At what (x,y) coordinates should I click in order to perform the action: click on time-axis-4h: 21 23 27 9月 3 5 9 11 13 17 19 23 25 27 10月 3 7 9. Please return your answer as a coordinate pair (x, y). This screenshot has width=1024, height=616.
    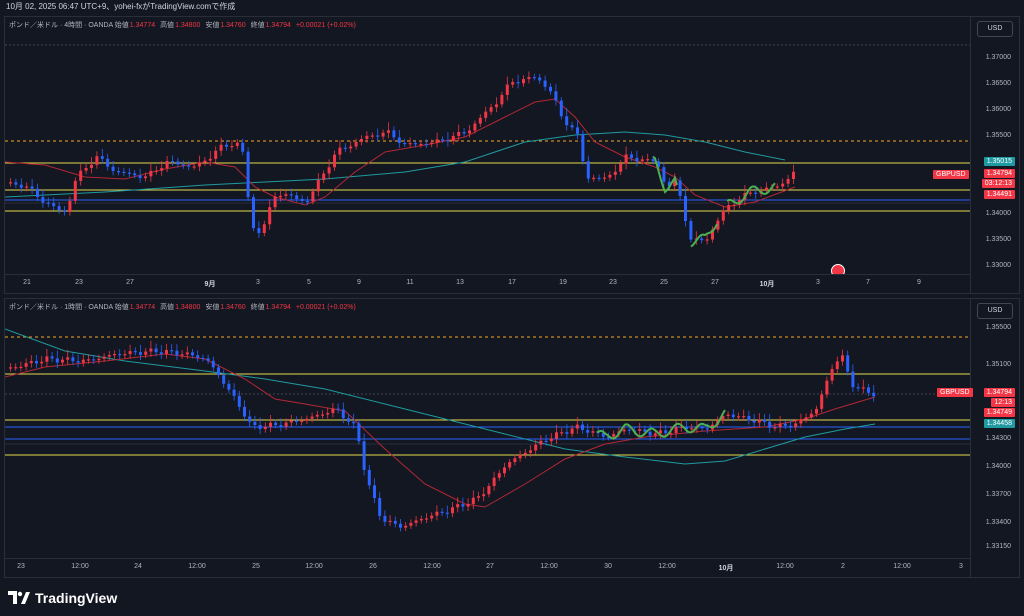
    Looking at the image, I should click on (488, 283).